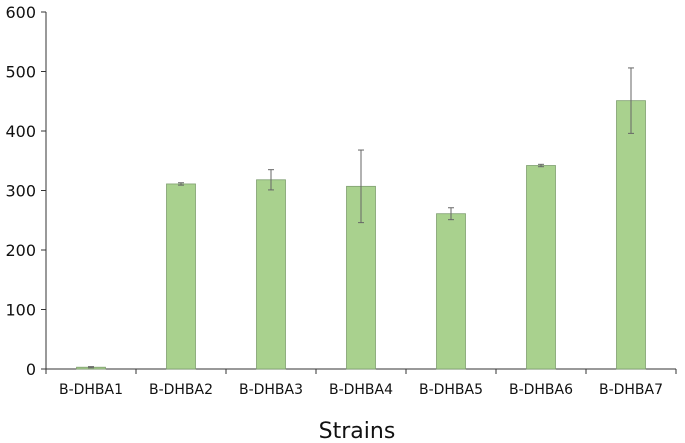  What do you see at coordinates (271, 390) in the screenshot?
I see `x-category-label: B-DHBA3` at bounding box center [271, 390].